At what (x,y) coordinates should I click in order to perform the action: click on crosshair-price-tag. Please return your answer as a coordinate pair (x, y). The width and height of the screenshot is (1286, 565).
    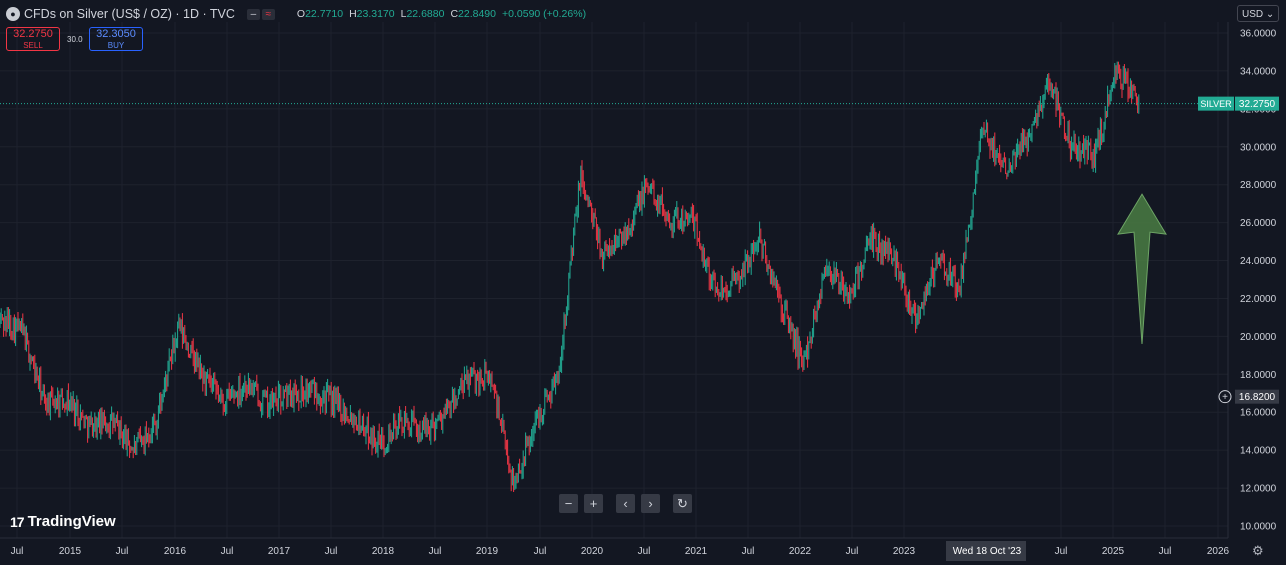
    Looking at the image, I should click on (1257, 396).